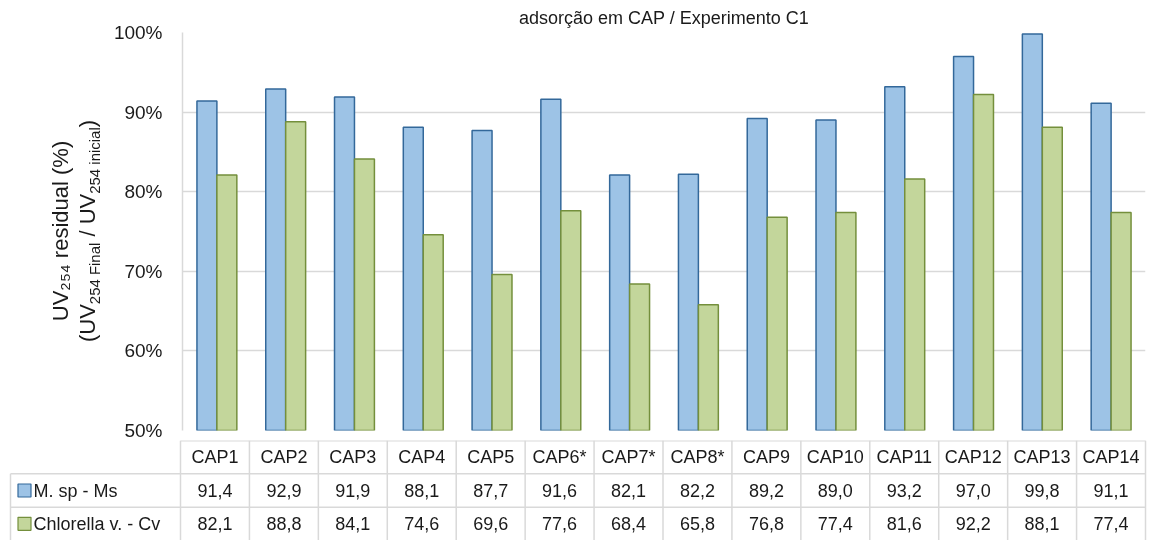 This screenshot has width=1150, height=542. What do you see at coordinates (628, 457) in the screenshot?
I see `x-tick-label: CAP7*` at bounding box center [628, 457].